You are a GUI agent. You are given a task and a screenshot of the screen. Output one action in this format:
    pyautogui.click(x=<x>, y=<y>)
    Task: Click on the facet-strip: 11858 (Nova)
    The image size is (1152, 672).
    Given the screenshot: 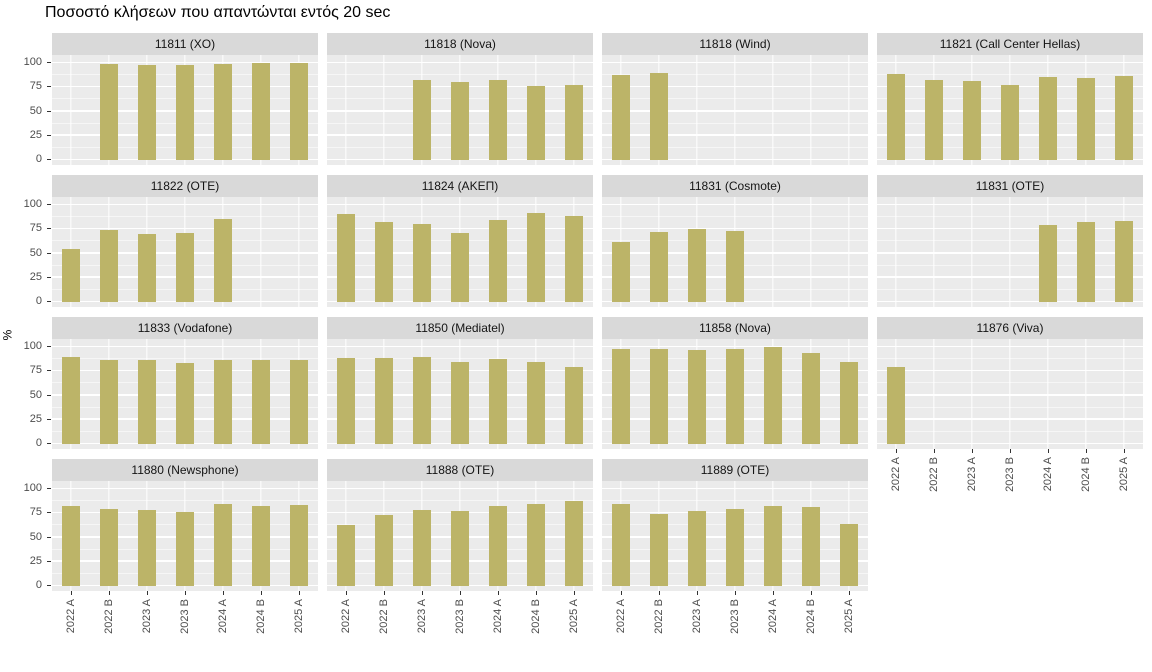 What is the action you would take?
    pyautogui.click(x=735, y=328)
    